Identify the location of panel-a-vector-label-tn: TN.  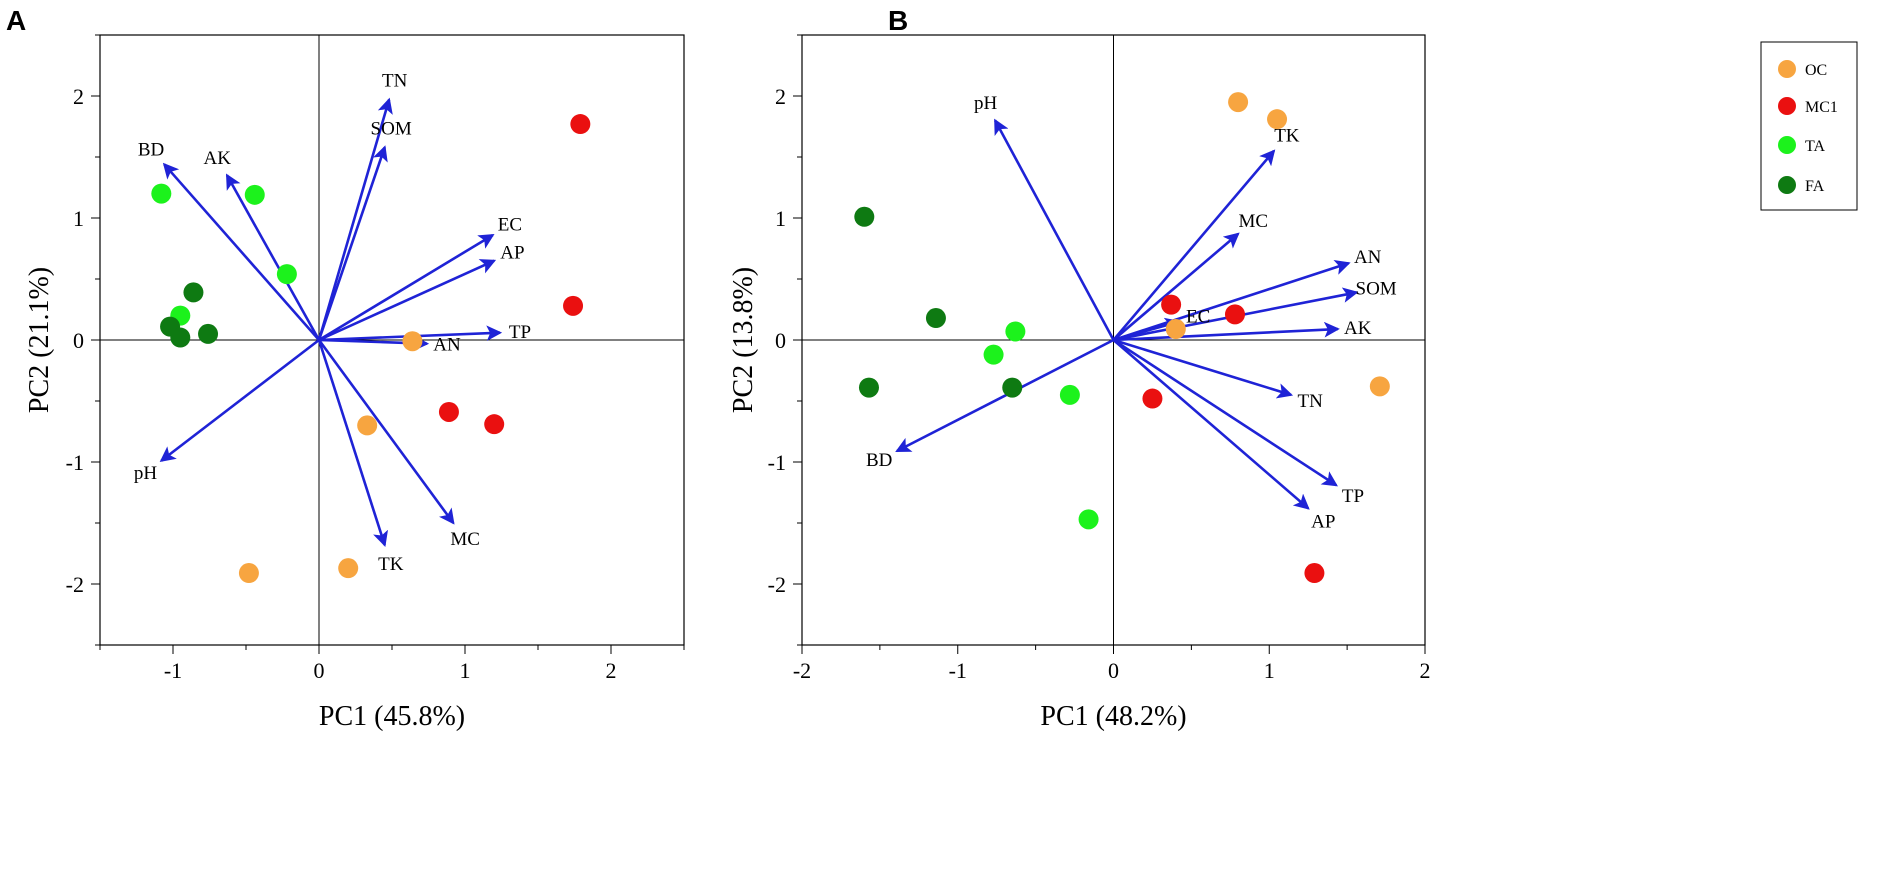
(395, 80).